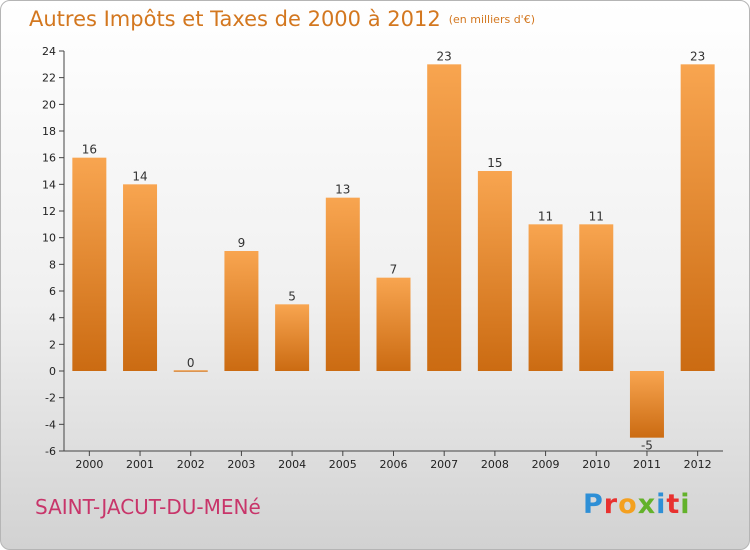 The height and width of the screenshot is (550, 750). What do you see at coordinates (241, 311) in the screenshot?
I see `bar-2003` at bounding box center [241, 311].